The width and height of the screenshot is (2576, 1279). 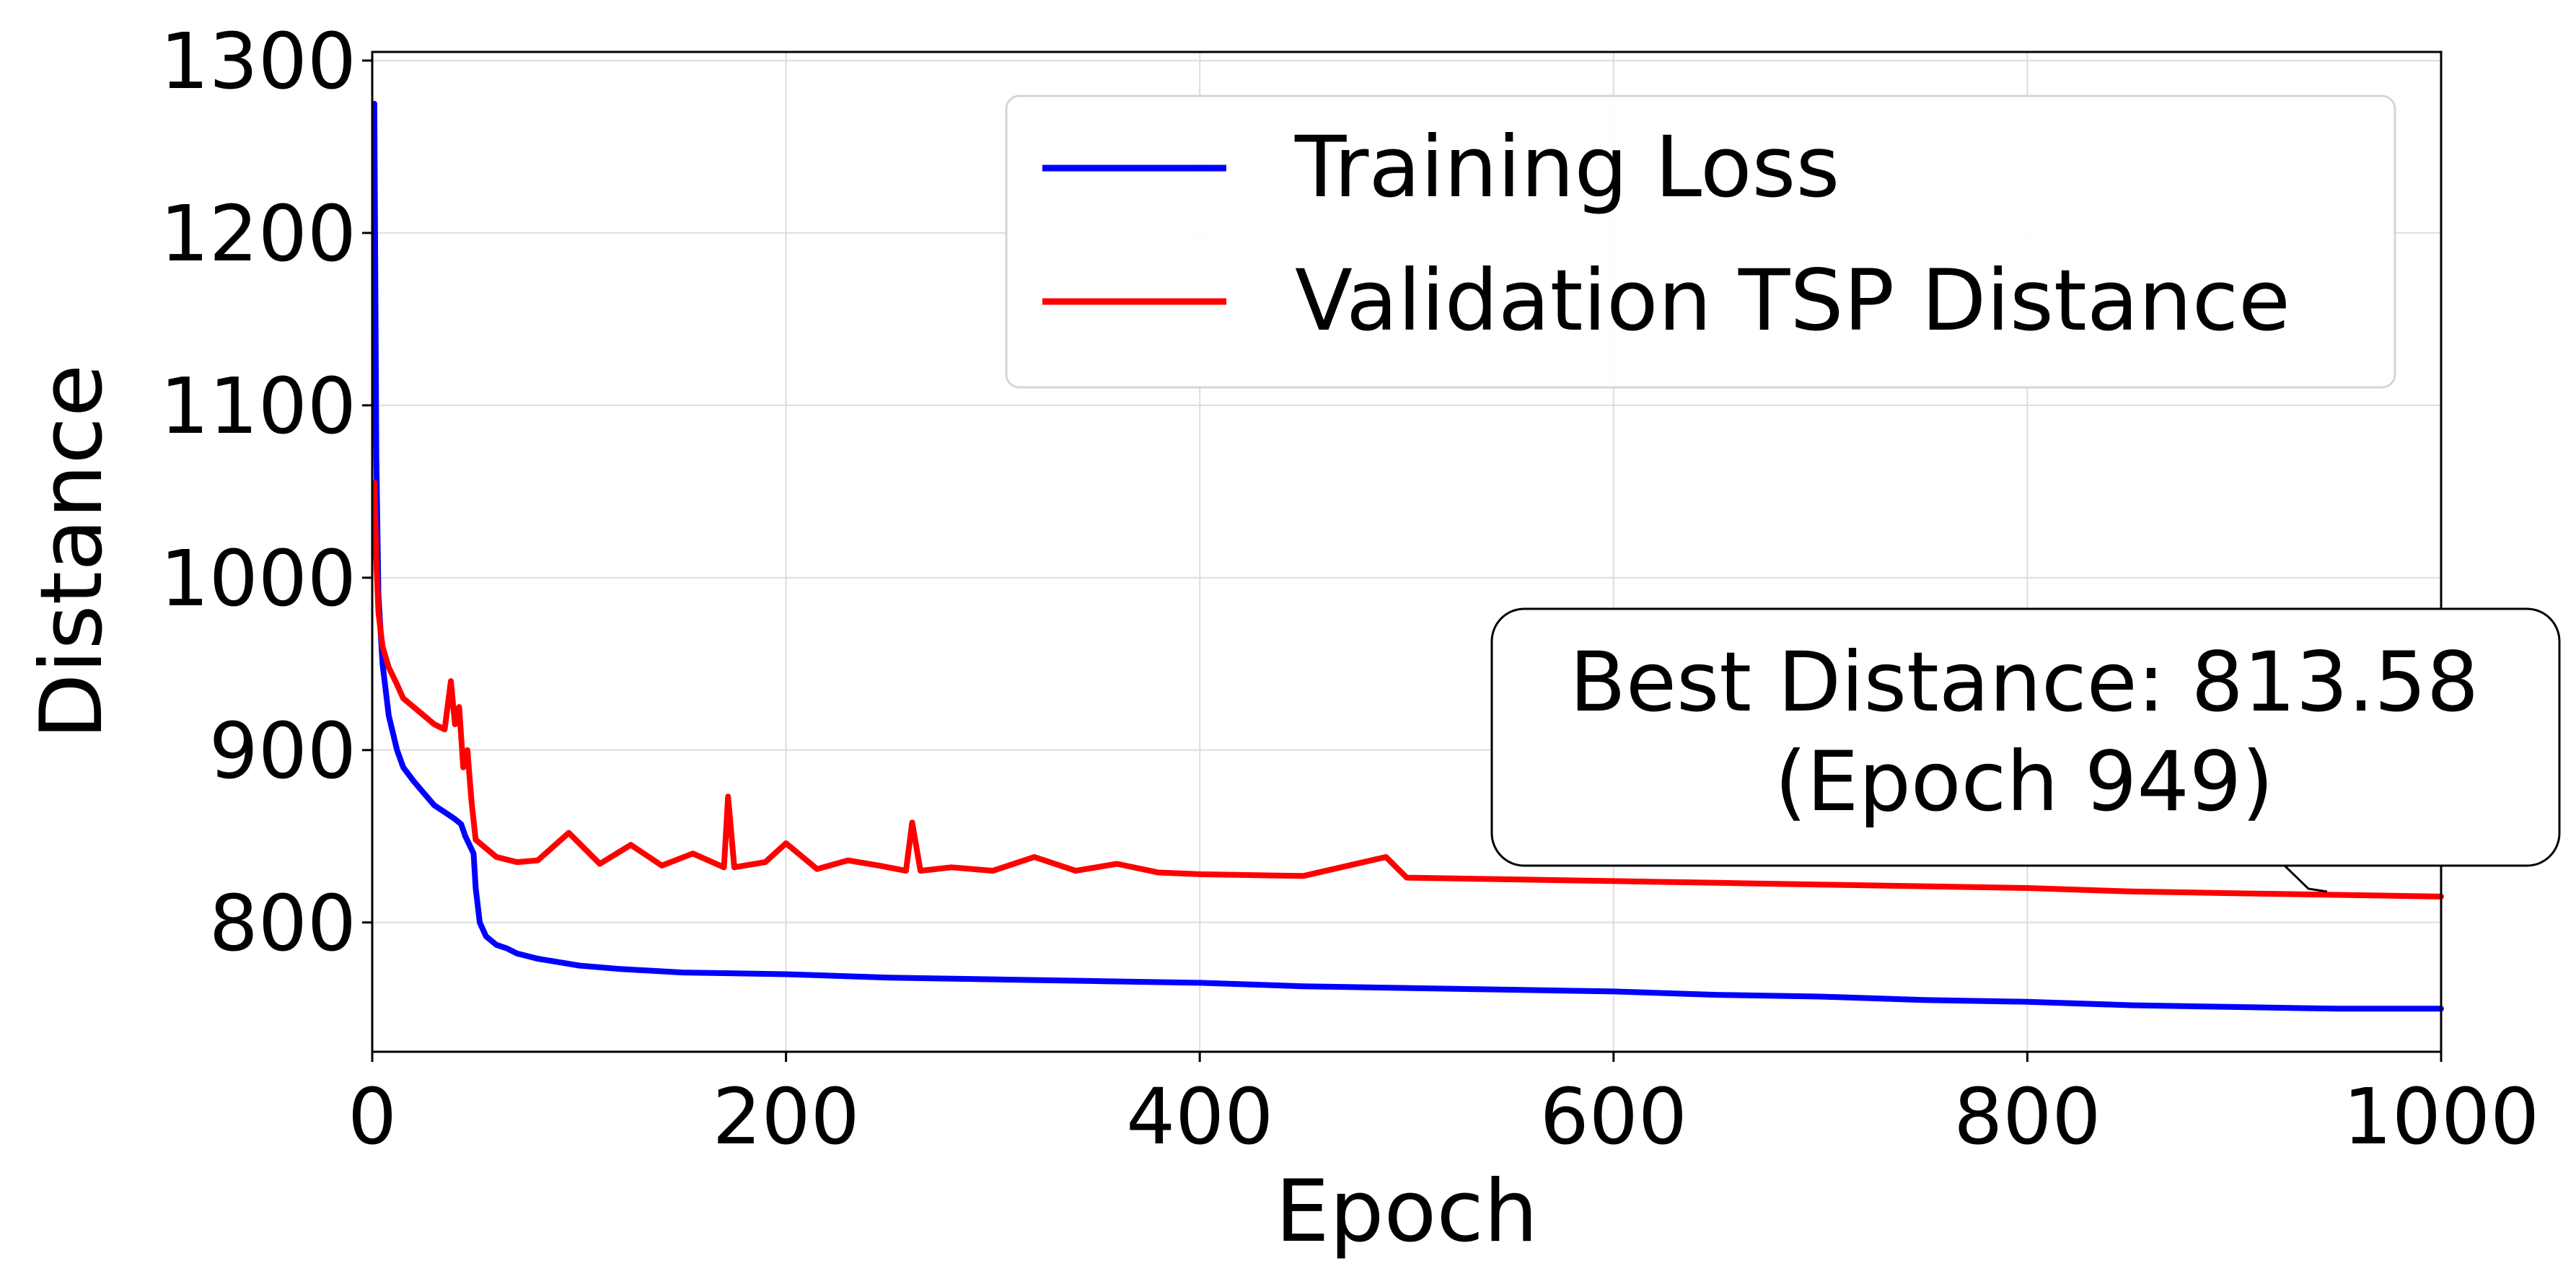 I want to click on x-tick-label: 800, so click(x=2027, y=1117).